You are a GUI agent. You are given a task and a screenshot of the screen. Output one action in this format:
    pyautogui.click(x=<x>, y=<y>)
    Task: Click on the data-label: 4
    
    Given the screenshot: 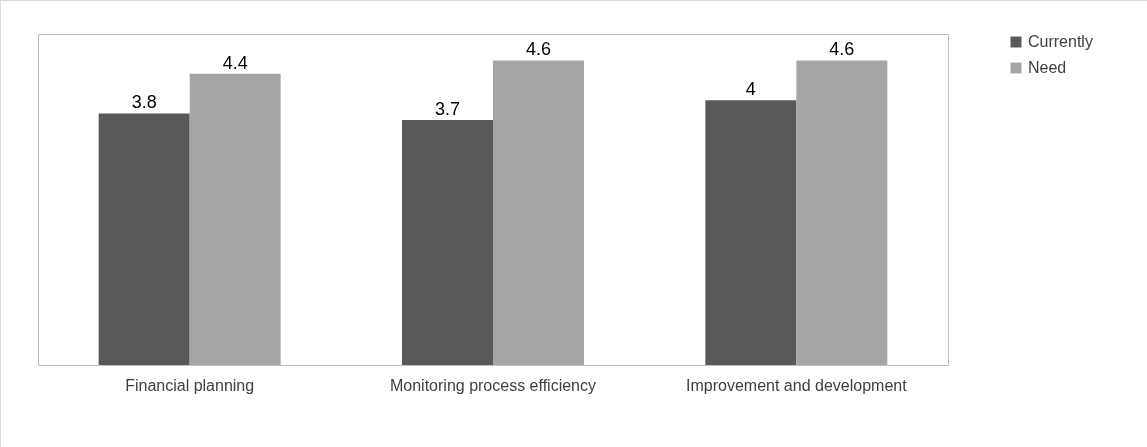 What is the action you would take?
    pyautogui.click(x=750, y=89)
    